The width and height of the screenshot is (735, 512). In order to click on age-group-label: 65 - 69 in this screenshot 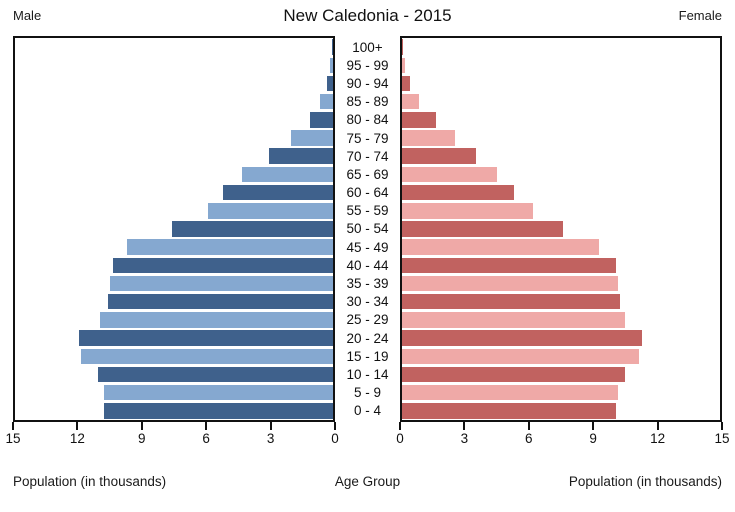, I will do `click(367, 174)`.